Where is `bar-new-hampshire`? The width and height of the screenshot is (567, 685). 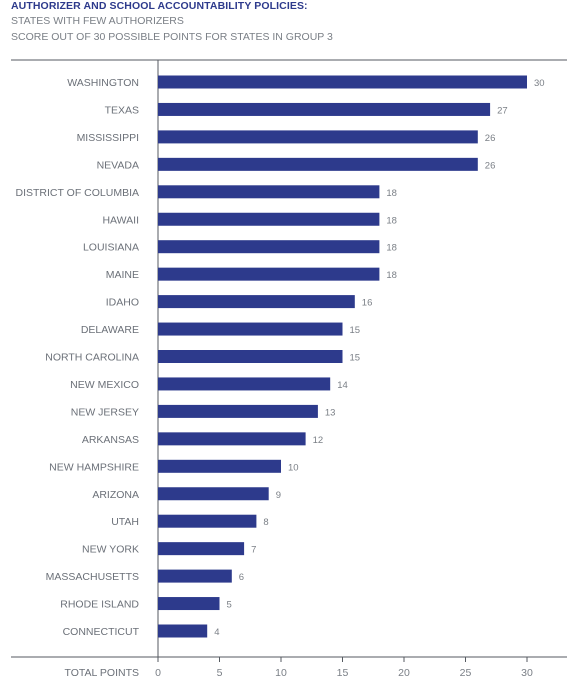
bar-new-hampshire is located at coordinates (219, 466).